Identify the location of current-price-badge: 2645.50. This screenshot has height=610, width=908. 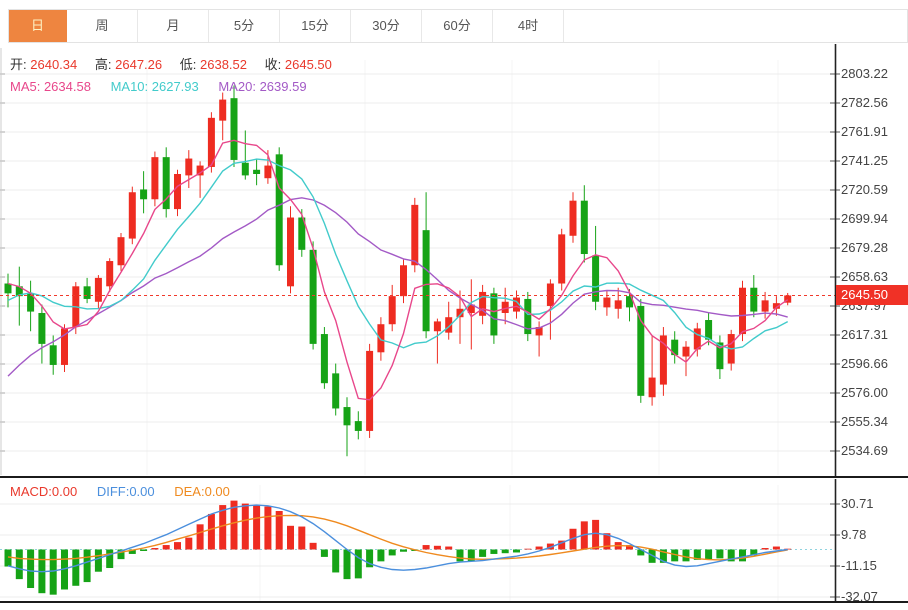
(872, 295).